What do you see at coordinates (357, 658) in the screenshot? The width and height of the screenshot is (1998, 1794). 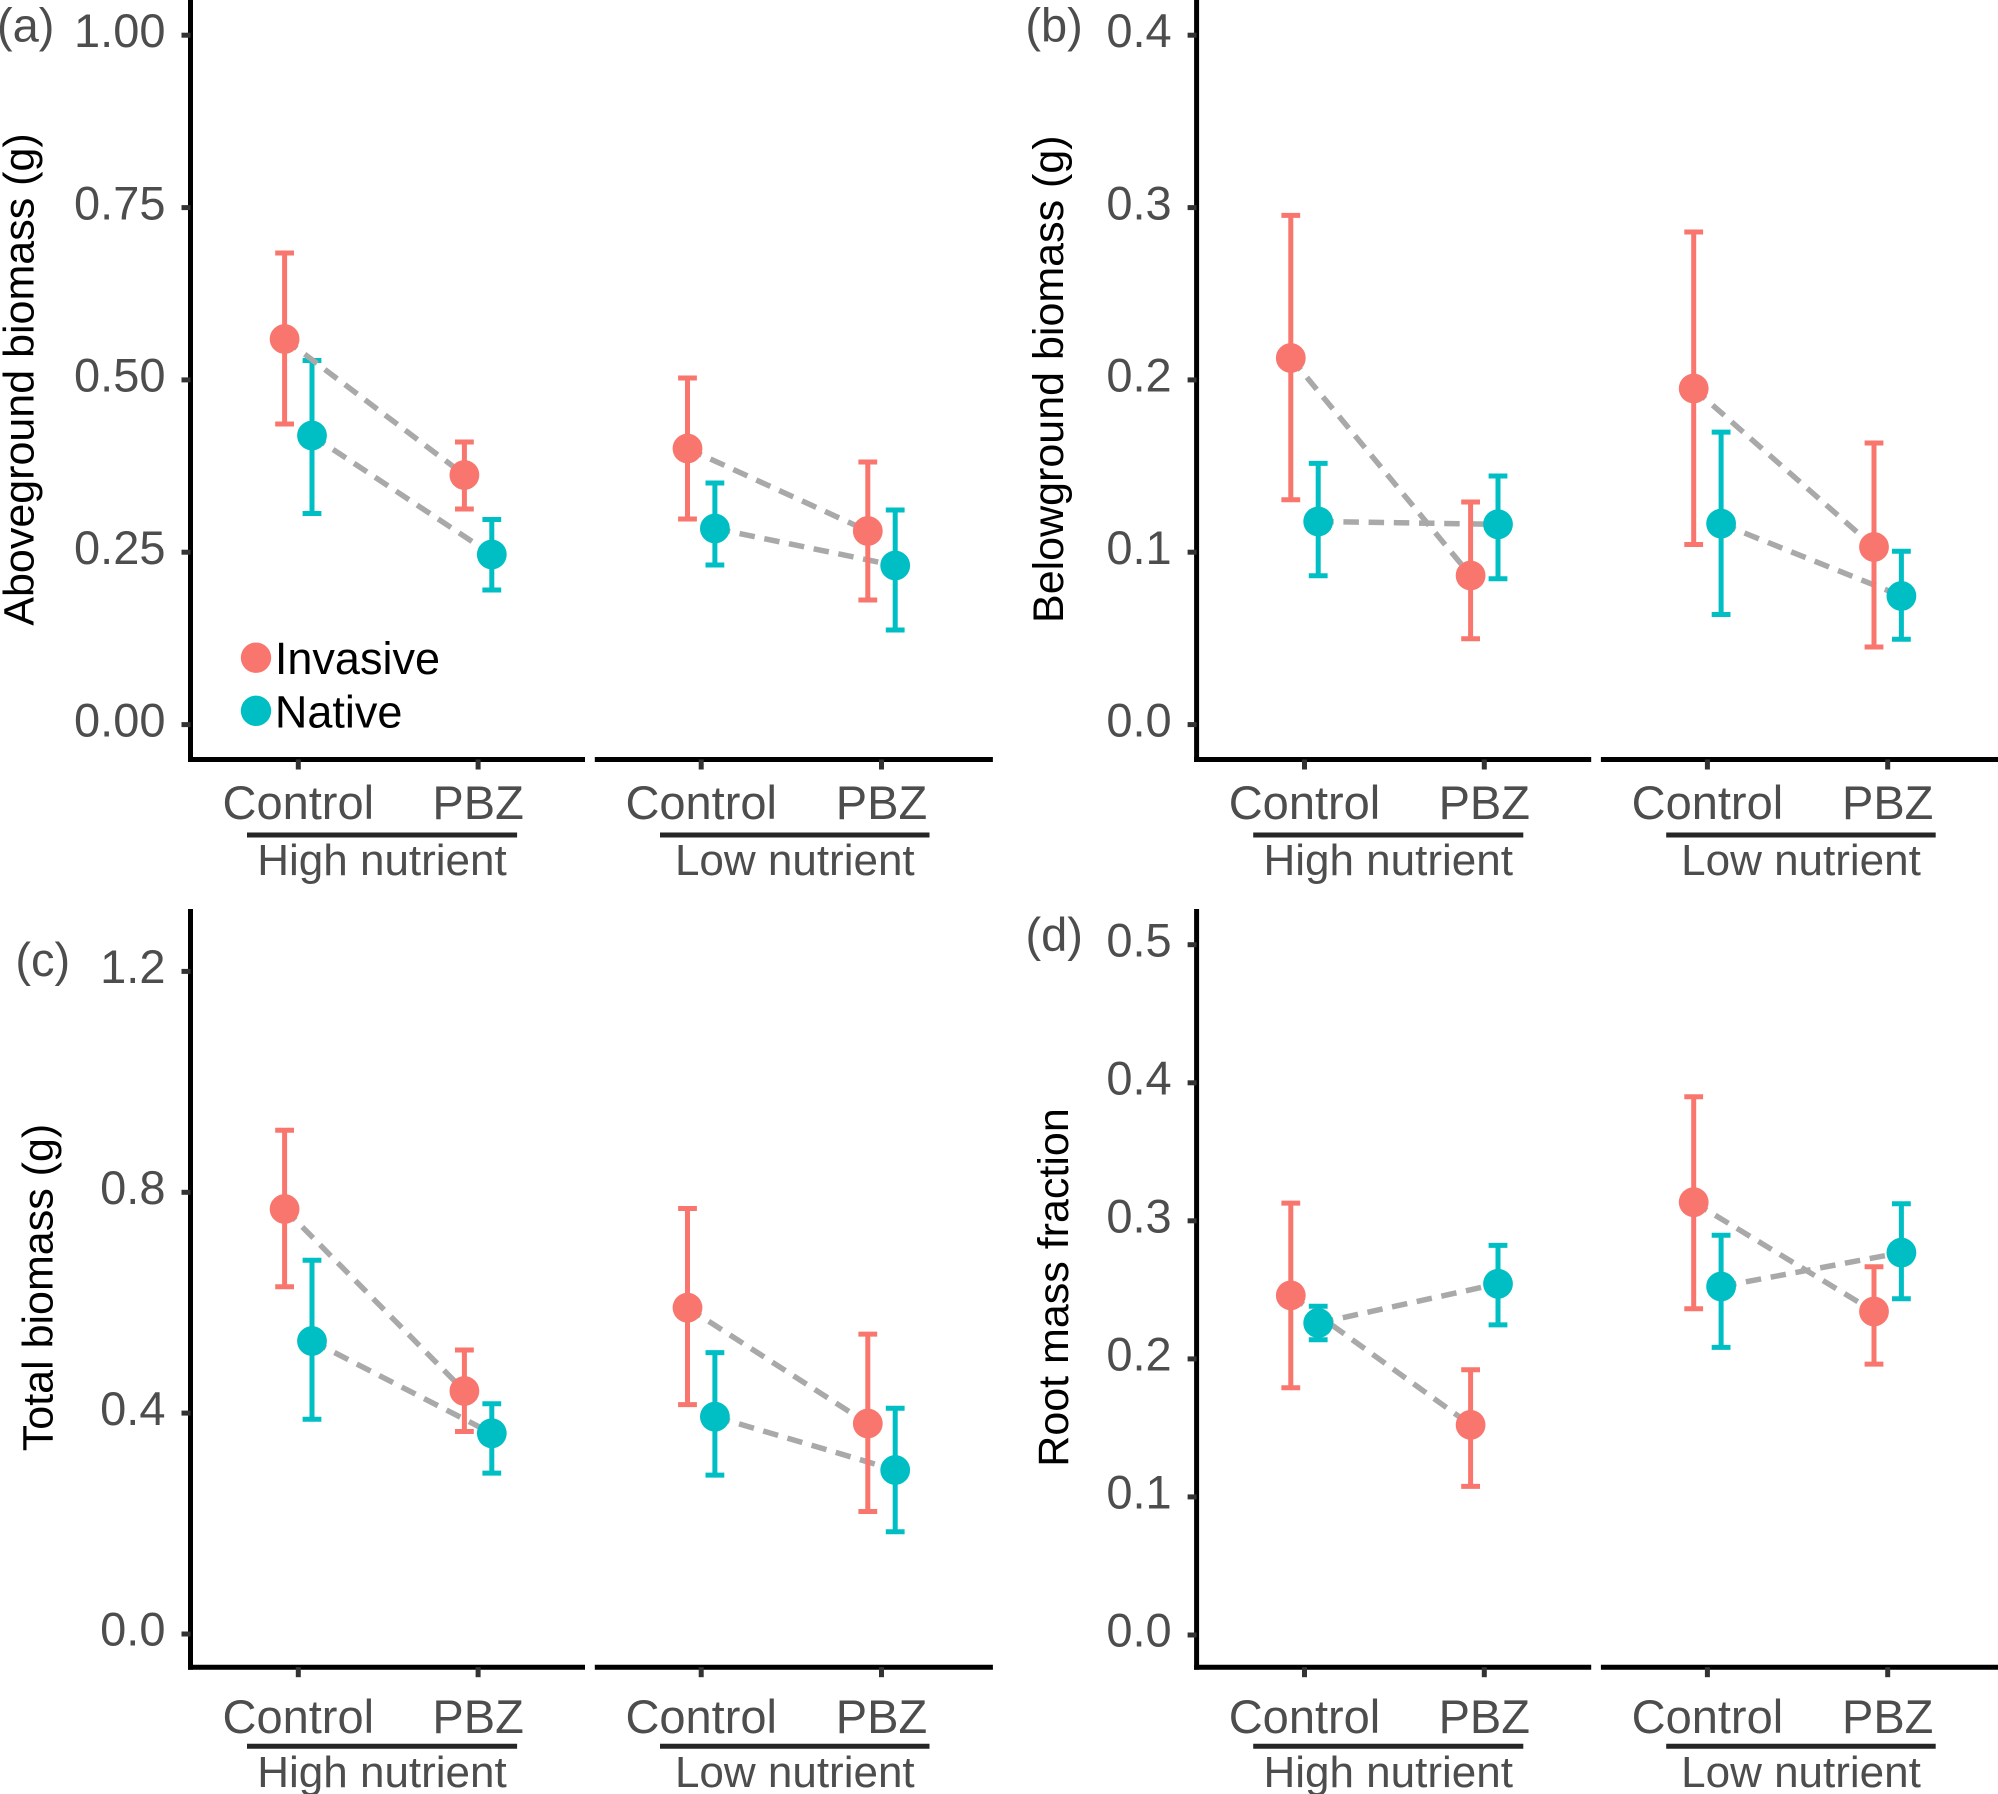 I see `svg-text: Invasive` at bounding box center [357, 658].